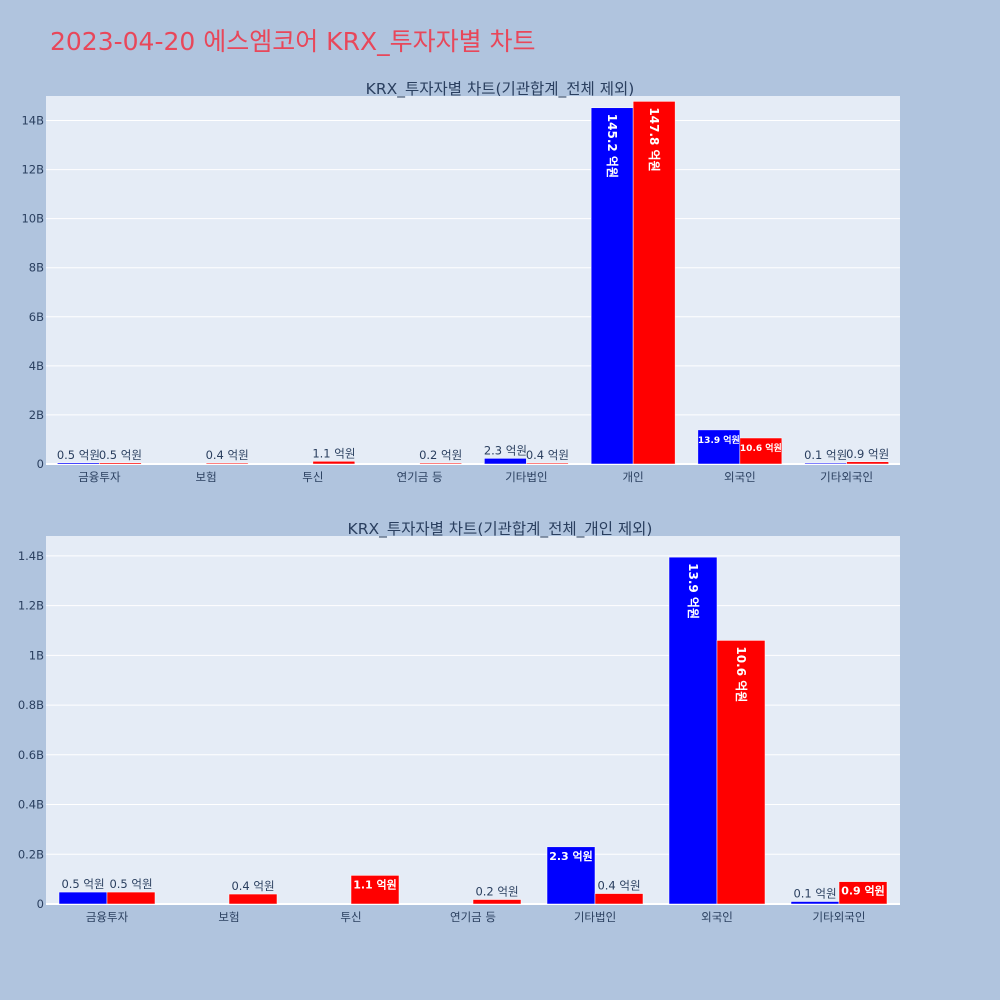 Image resolution: width=1000 pixels, height=1000 pixels. Describe the element at coordinates (31, 854) in the screenshot. I see `y-tick-label: 0.2B` at that location.